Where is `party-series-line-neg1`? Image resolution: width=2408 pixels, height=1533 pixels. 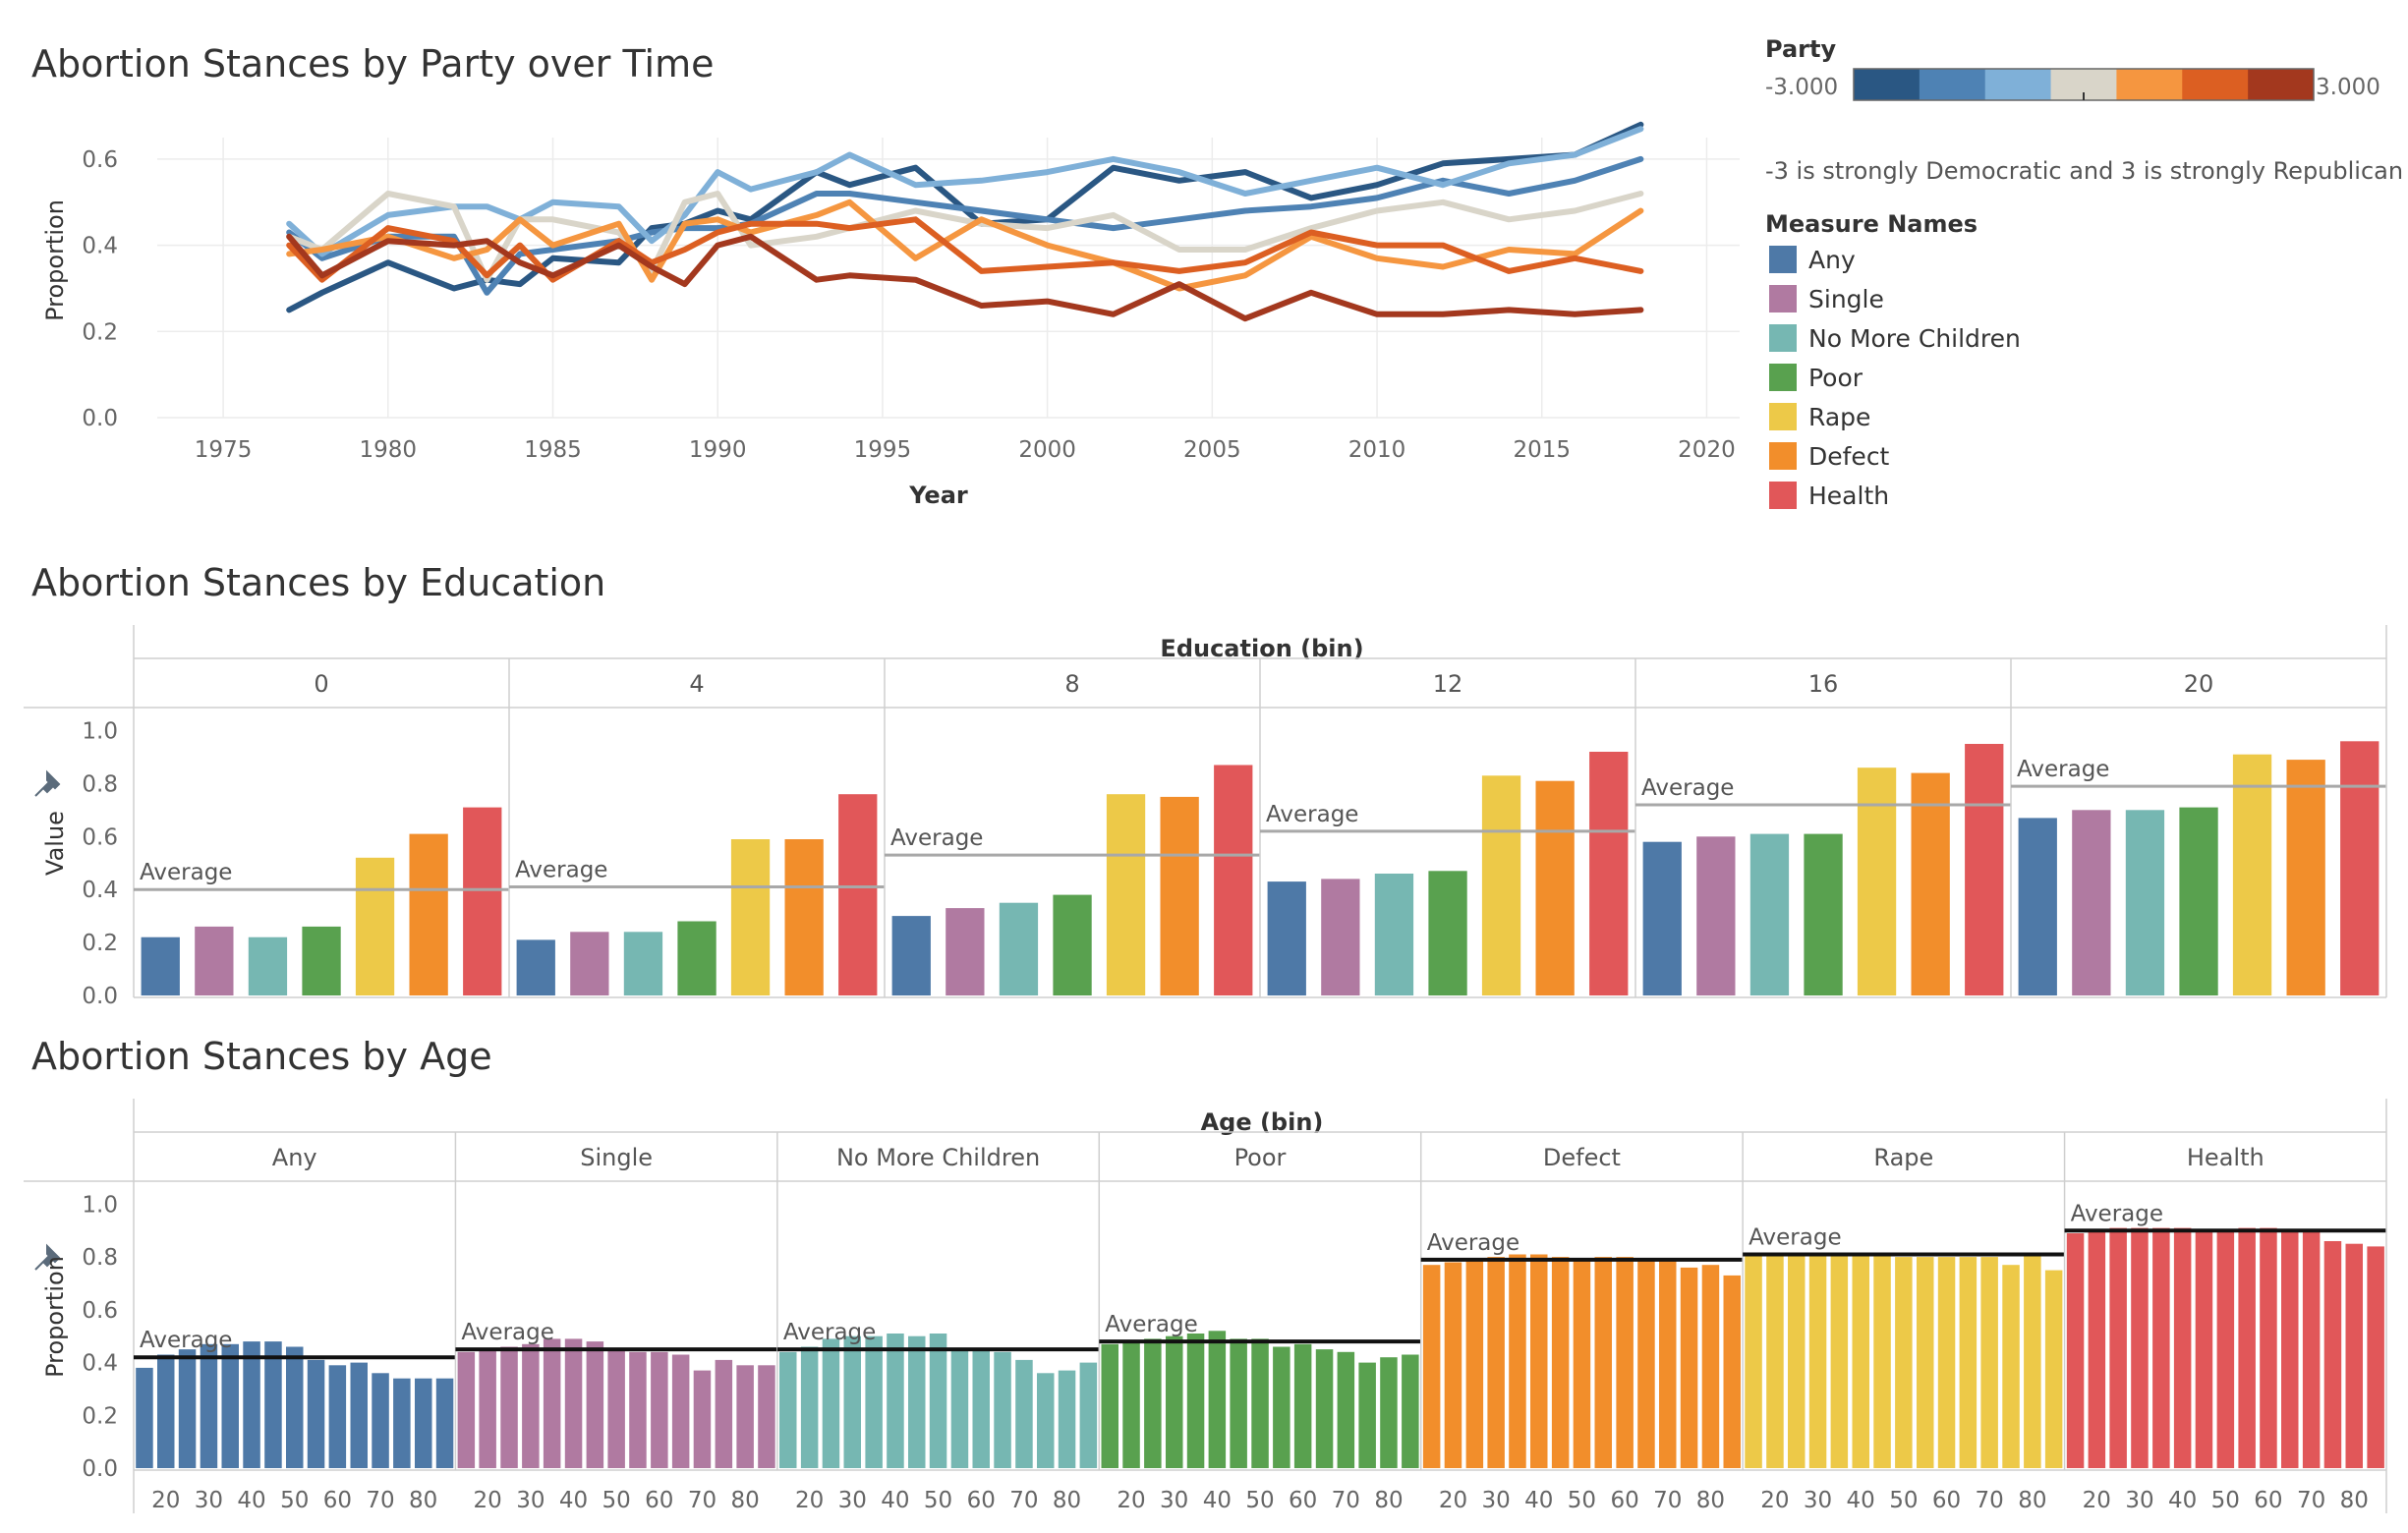
party-series-line-neg1 is located at coordinates (965, 191).